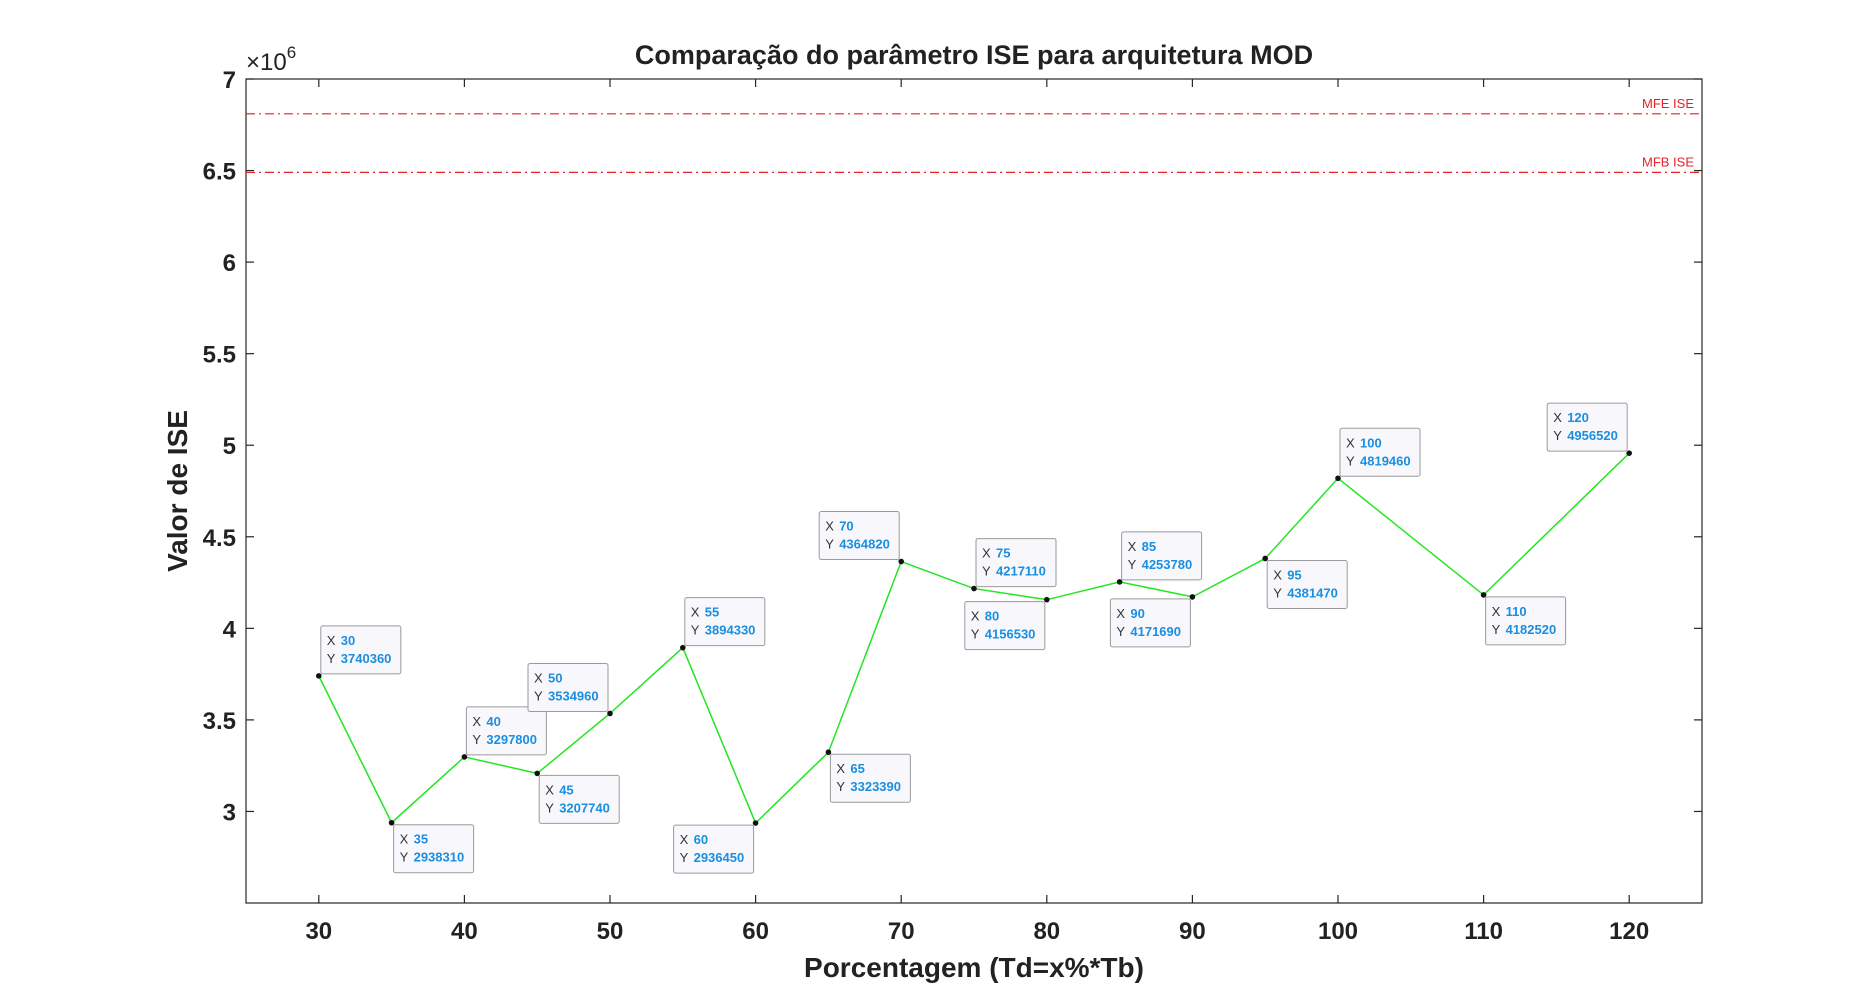 This screenshot has width=1858, height=1003. What do you see at coordinates (1668, 161) in the screenshot?
I see `reference-line-label: MFB ISE` at bounding box center [1668, 161].